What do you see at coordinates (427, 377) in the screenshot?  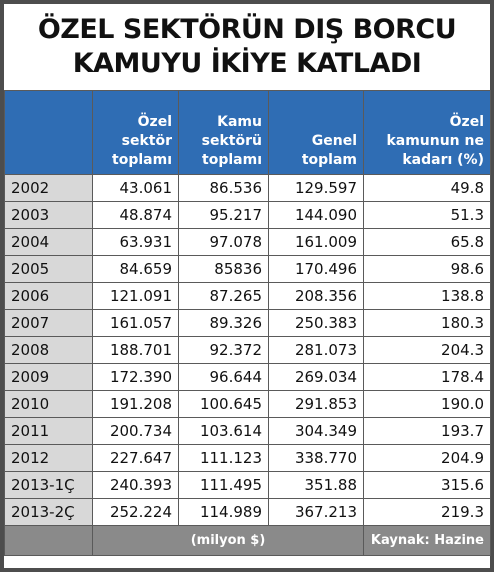 I see `value-cell: 178.4` at bounding box center [427, 377].